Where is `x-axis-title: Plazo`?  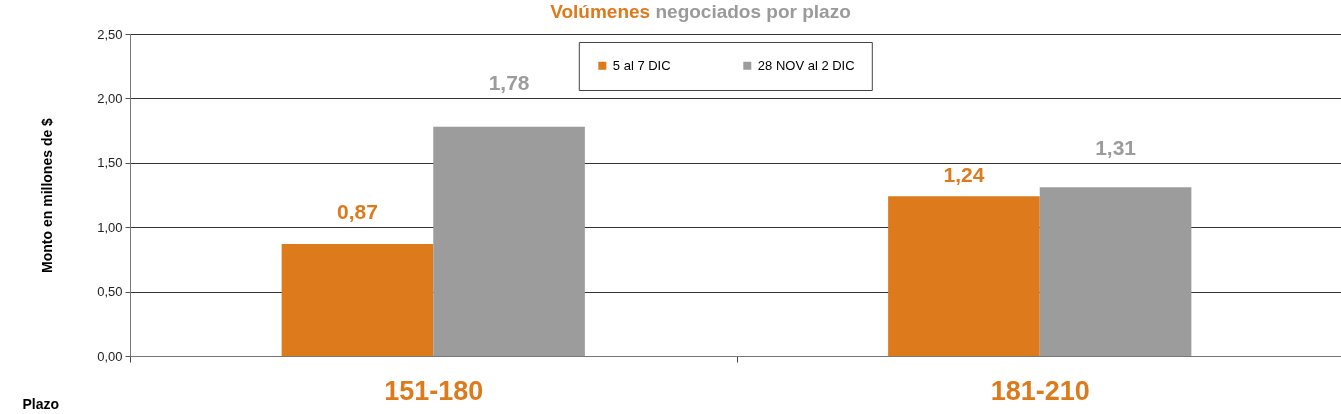
x-axis-title: Plazo is located at coordinates (41, 403).